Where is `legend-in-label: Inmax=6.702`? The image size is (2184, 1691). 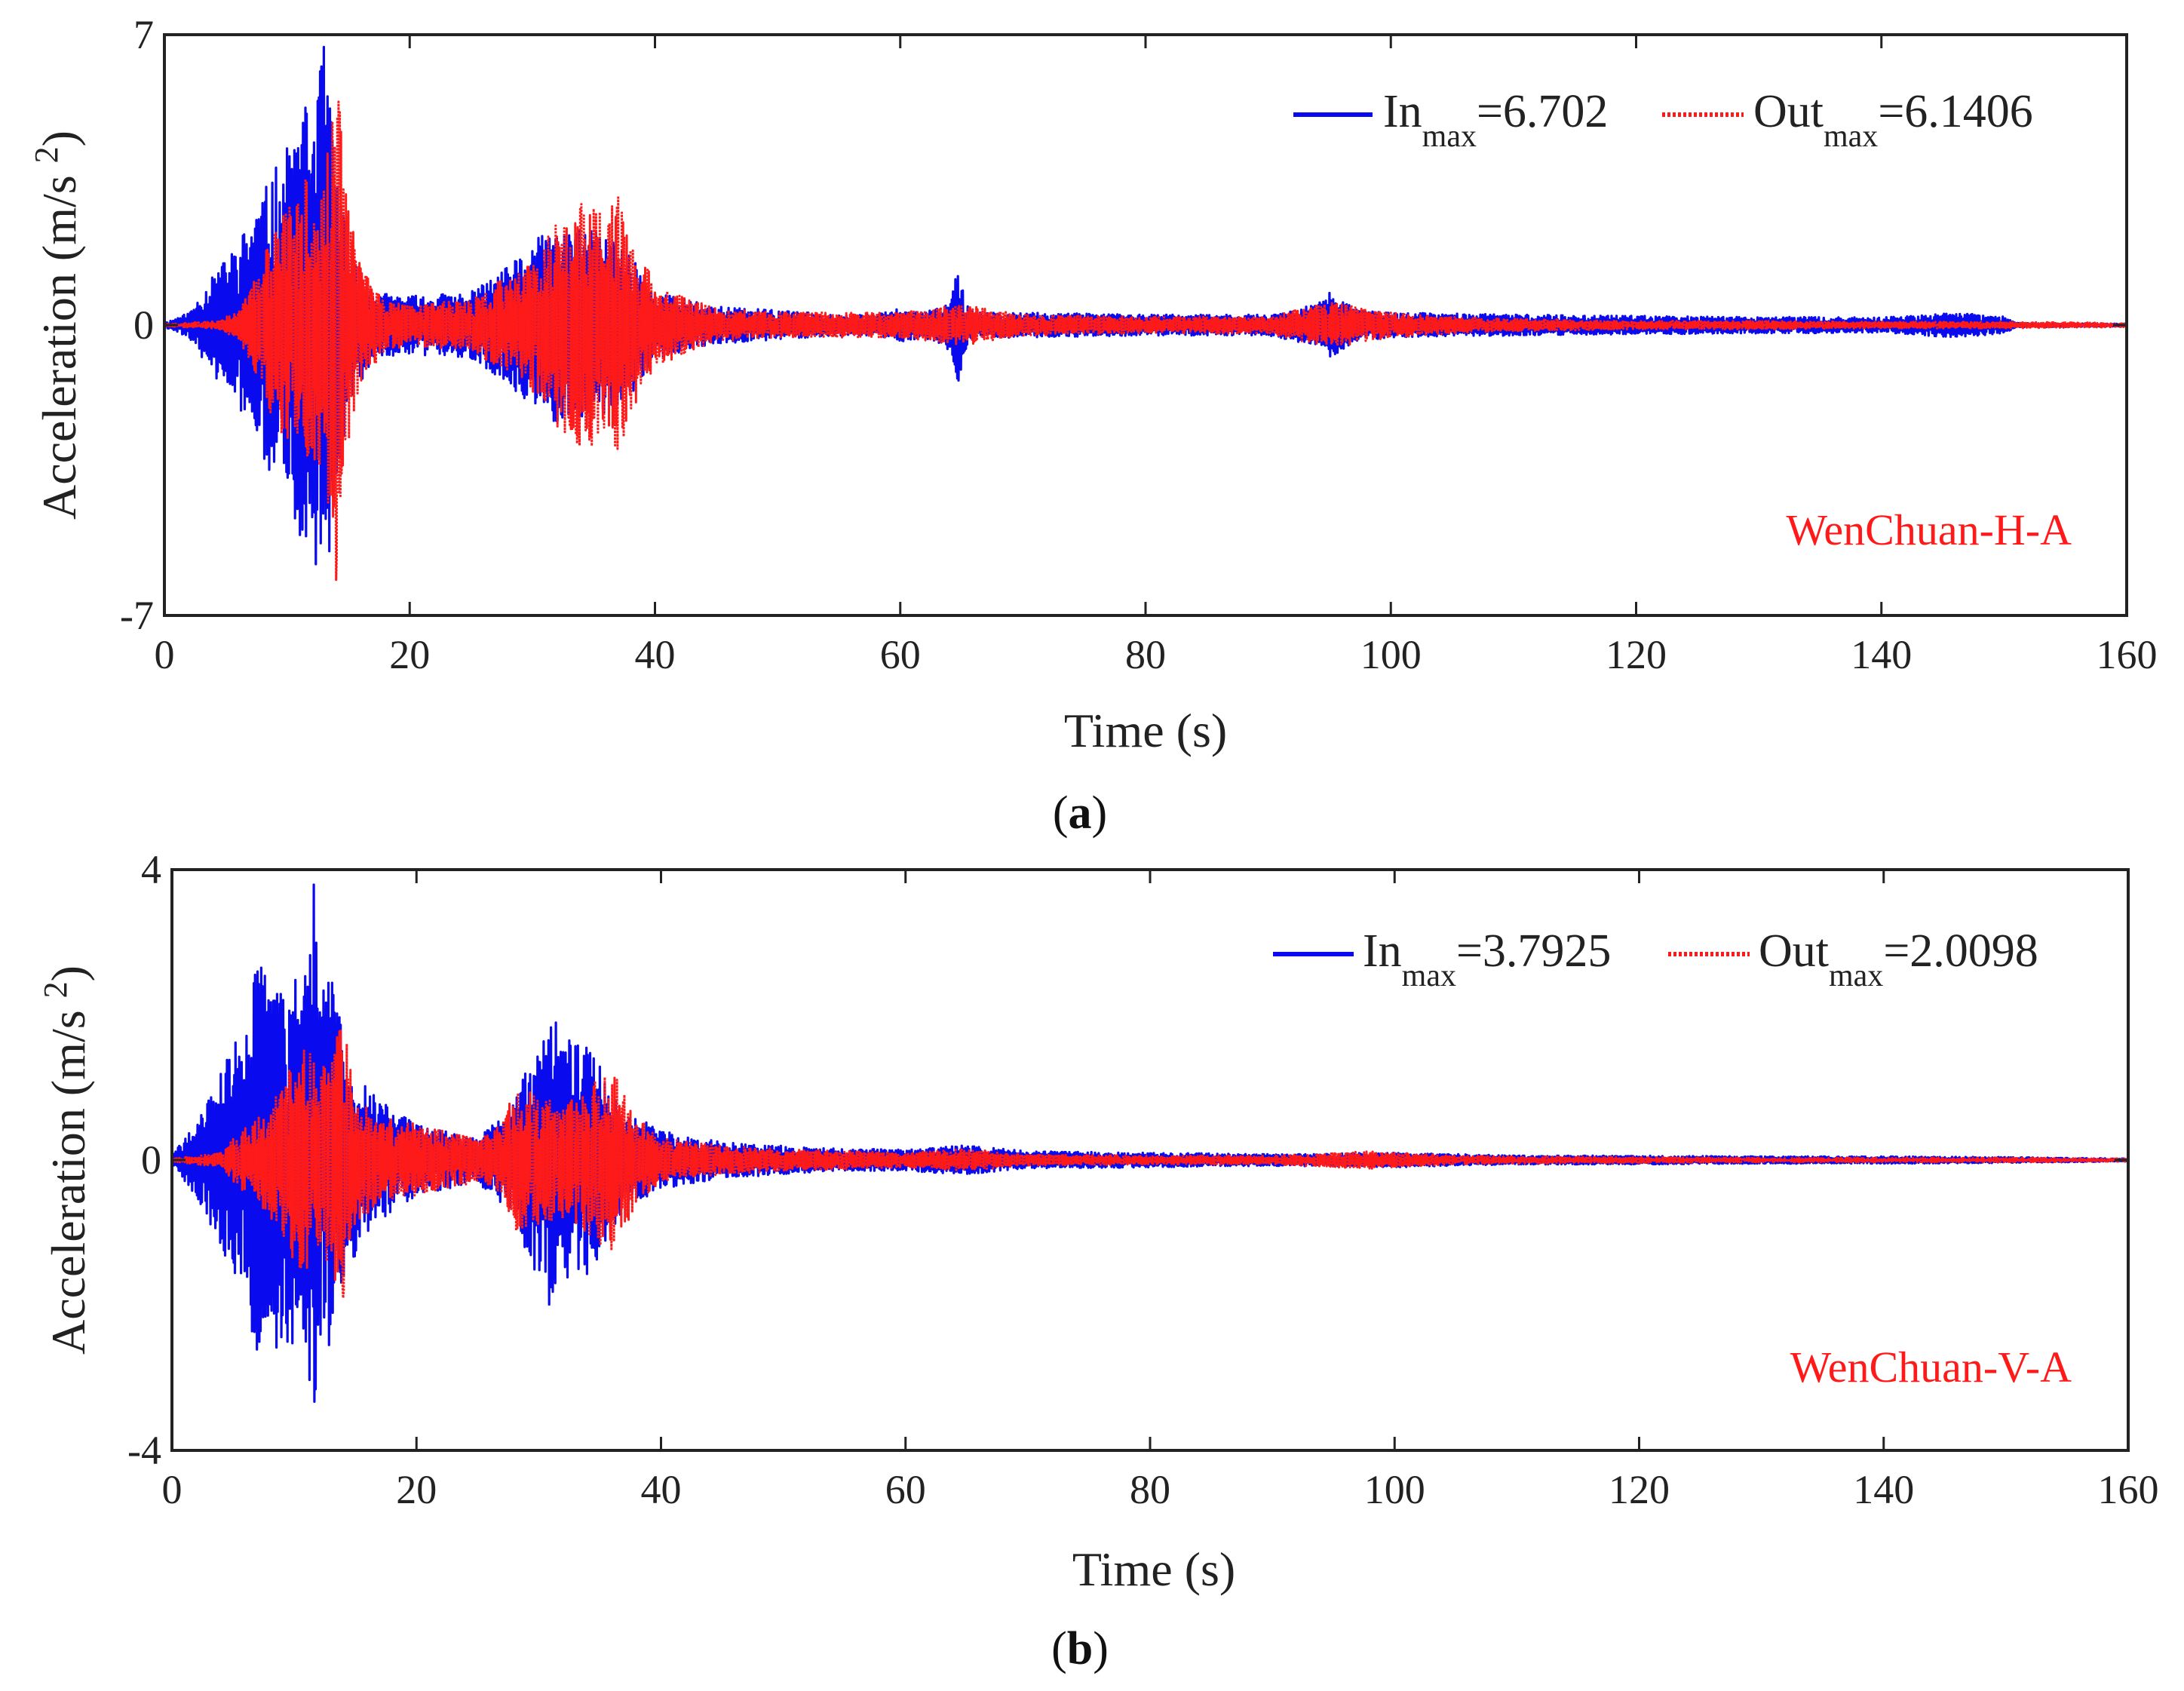 legend-in-label: Inmax=6.702 is located at coordinates (1495, 120).